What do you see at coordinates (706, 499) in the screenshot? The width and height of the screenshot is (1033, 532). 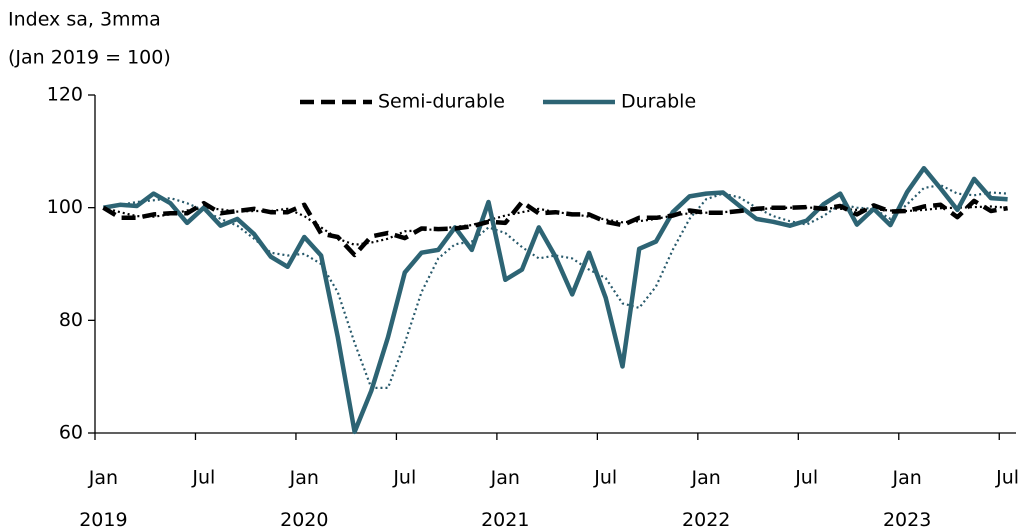 I see `x-tick-label: Jan 2022` at bounding box center [706, 499].